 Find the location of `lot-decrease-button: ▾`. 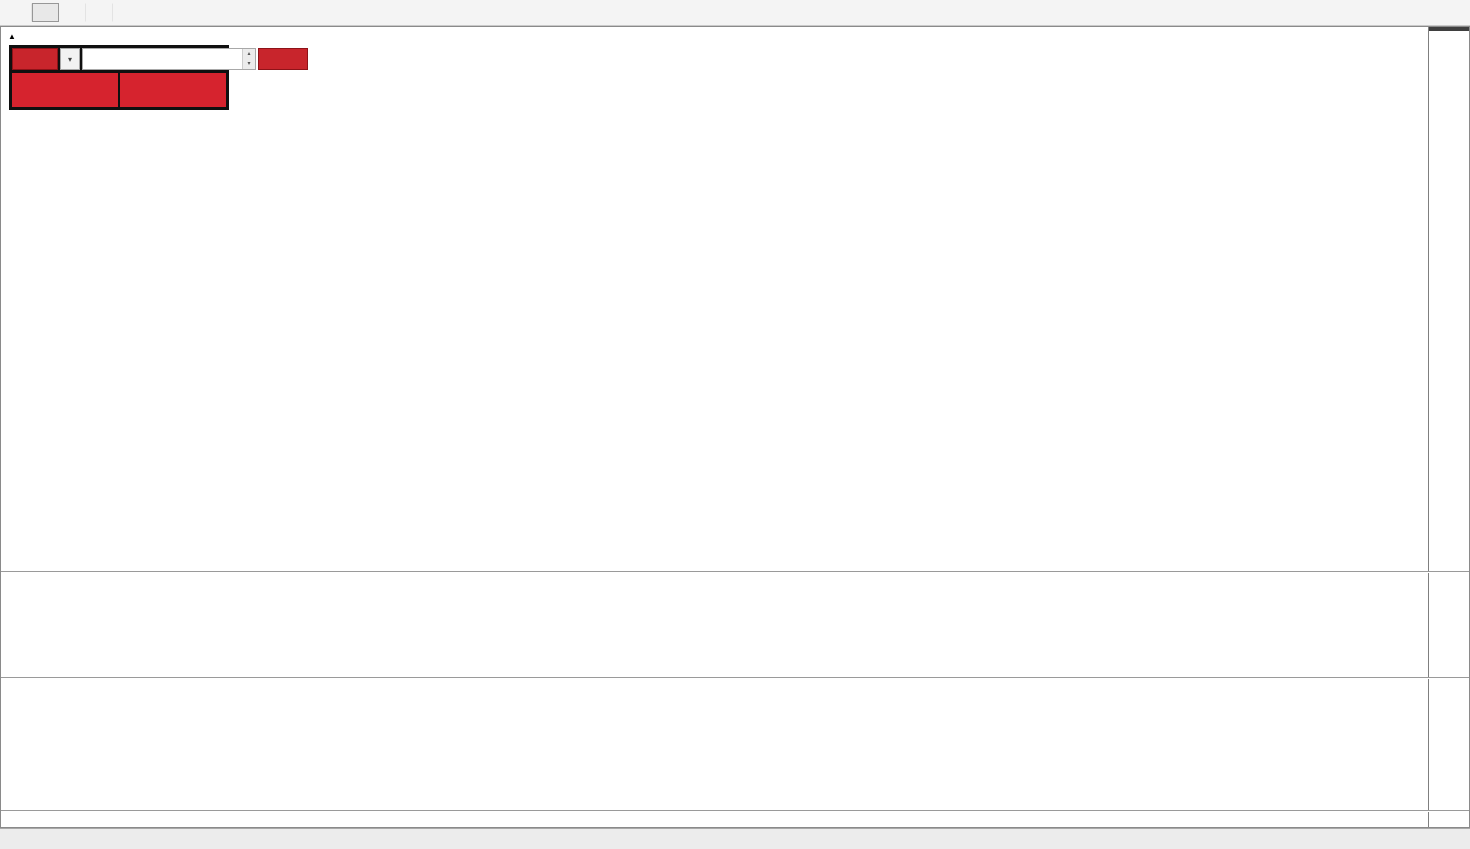

lot-decrease-button: ▾ is located at coordinates (249, 64).